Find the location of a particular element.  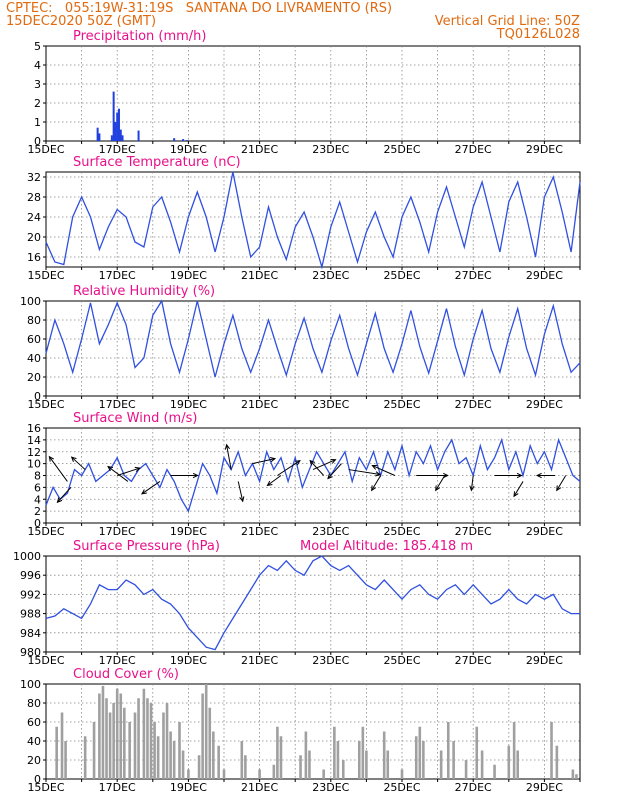

temp-title: Surface Temperature (nC) is located at coordinates (157, 162).